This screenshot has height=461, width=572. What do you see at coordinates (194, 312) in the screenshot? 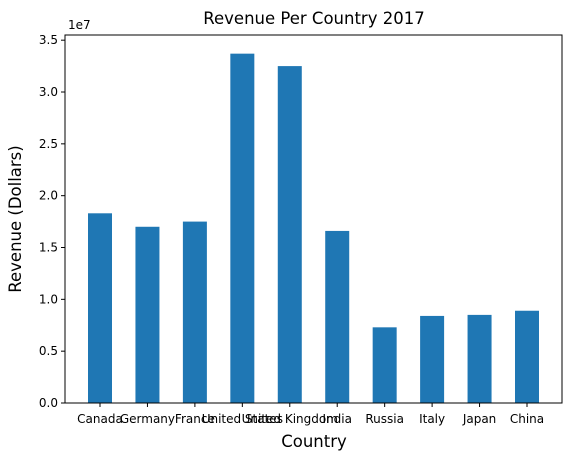
I see `bar-france` at bounding box center [194, 312].